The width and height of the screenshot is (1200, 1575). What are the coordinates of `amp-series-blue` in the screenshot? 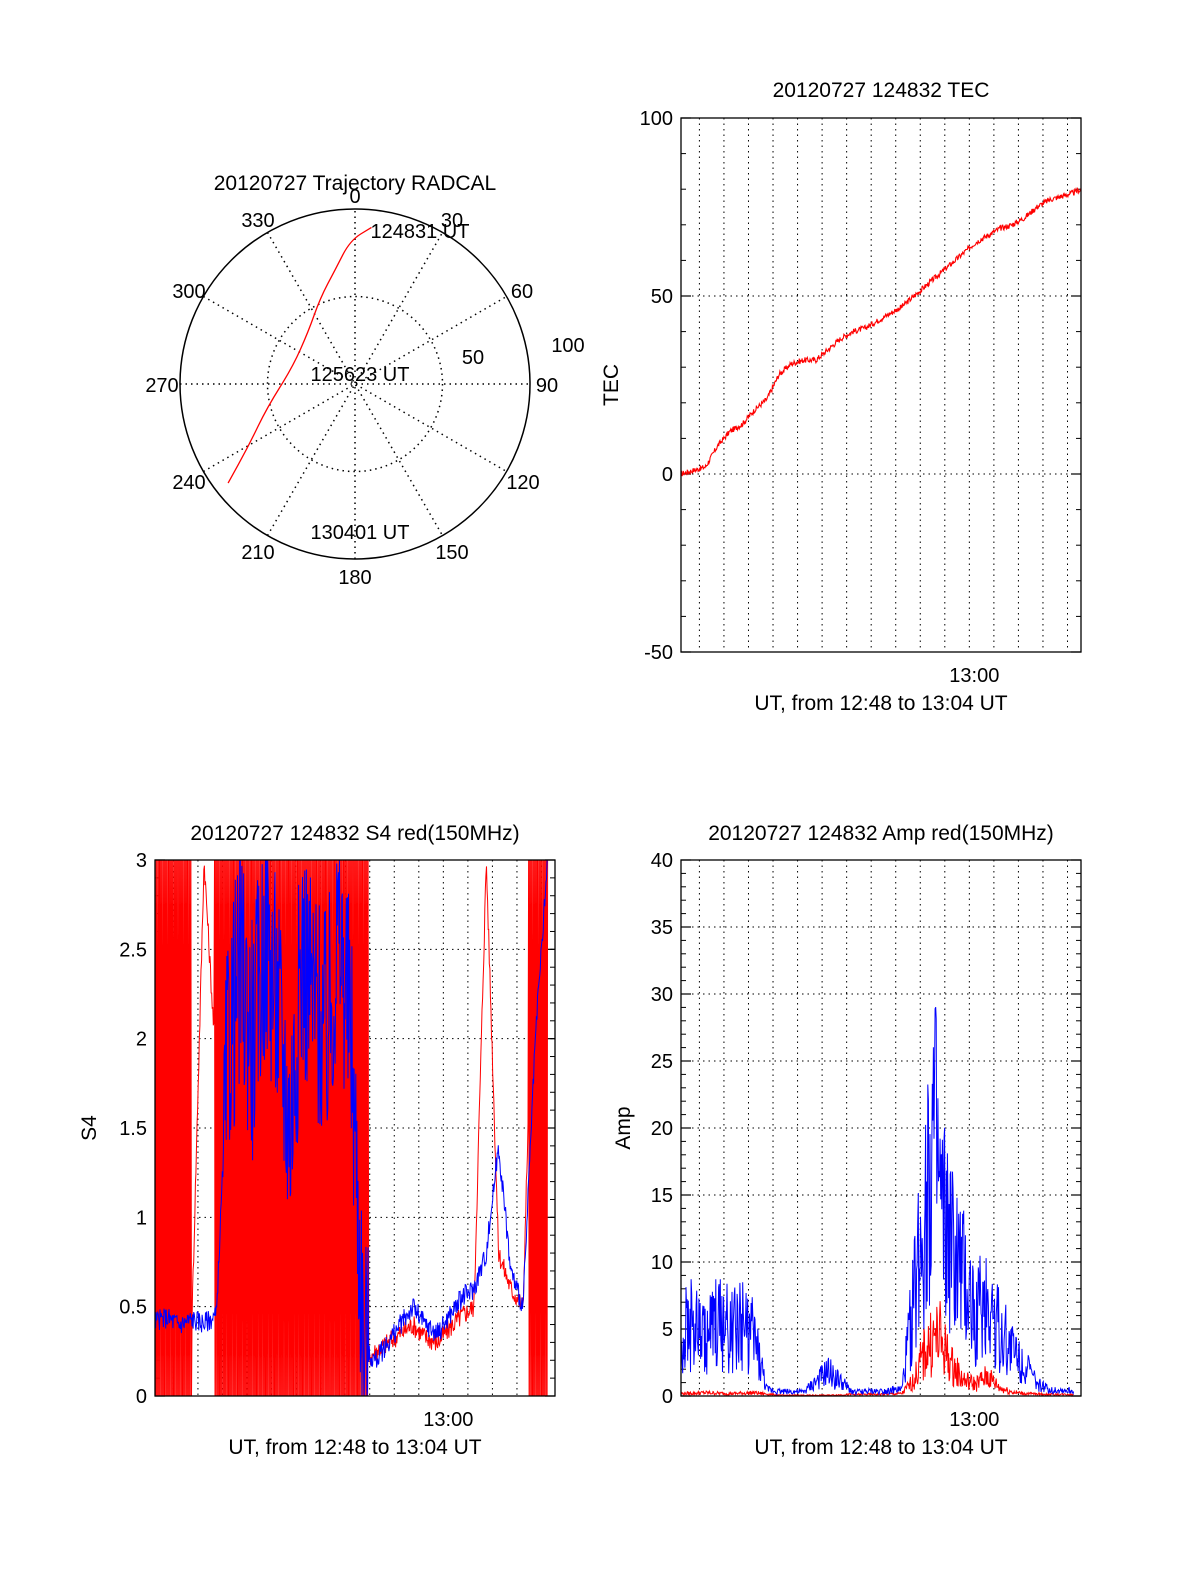 It's located at (878, 1201).